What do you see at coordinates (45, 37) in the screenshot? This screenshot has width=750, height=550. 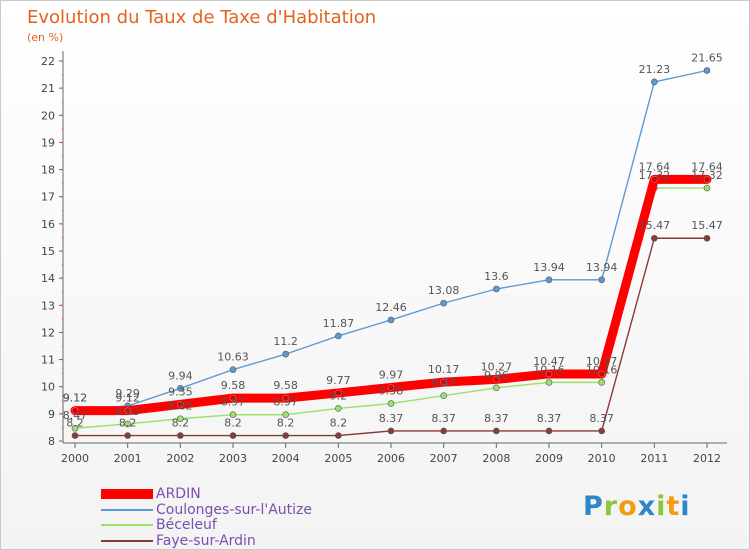 I see `chart-subtitle: (en %)` at bounding box center [45, 37].